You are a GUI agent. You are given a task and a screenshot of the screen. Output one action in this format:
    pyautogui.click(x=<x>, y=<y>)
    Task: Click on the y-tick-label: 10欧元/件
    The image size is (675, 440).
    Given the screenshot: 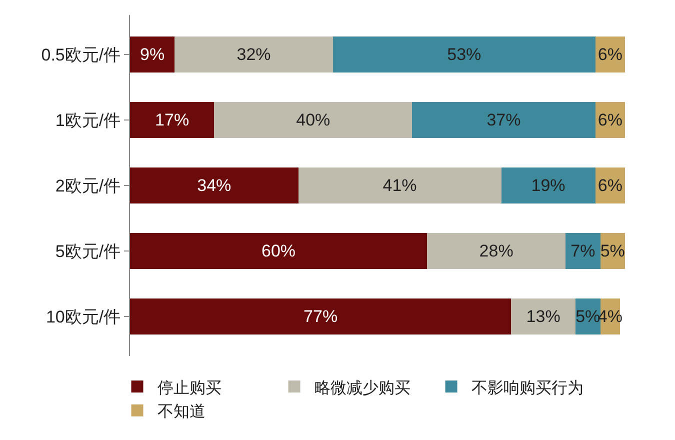 What is the action you would take?
    pyautogui.click(x=83, y=317)
    